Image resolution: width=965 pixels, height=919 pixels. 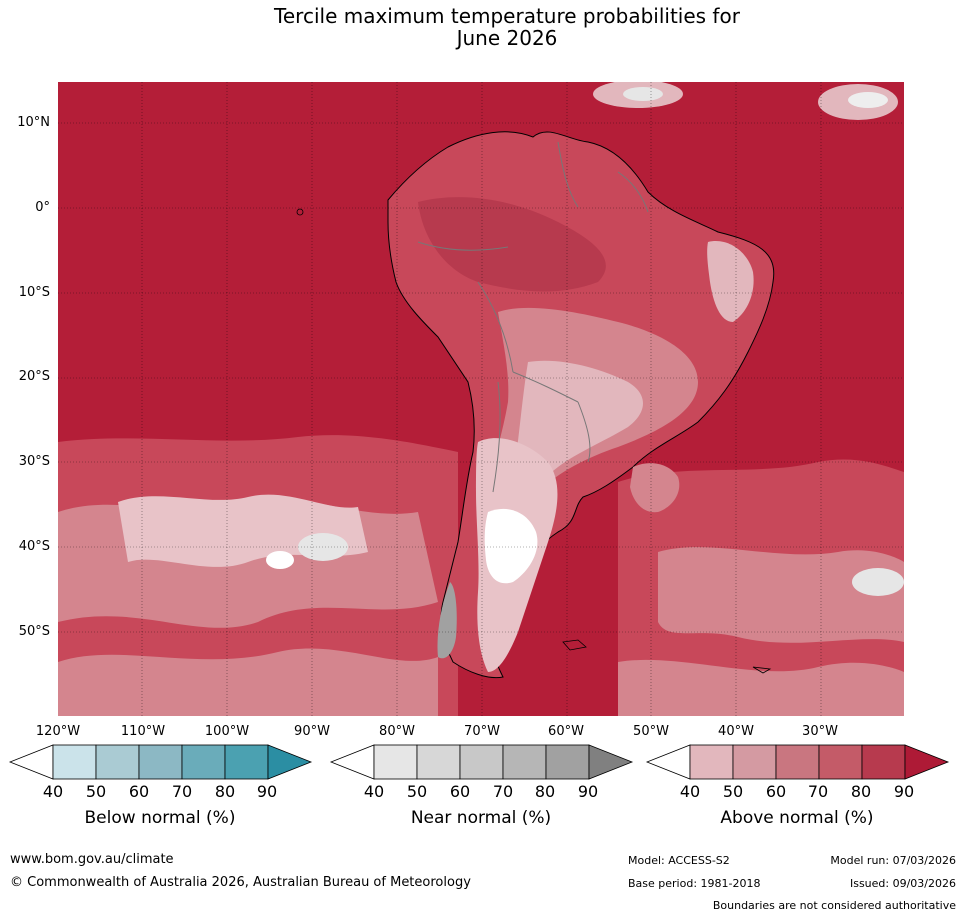 What do you see at coordinates (507, 38) in the screenshot?
I see `title-line-2: June 2026` at bounding box center [507, 38].